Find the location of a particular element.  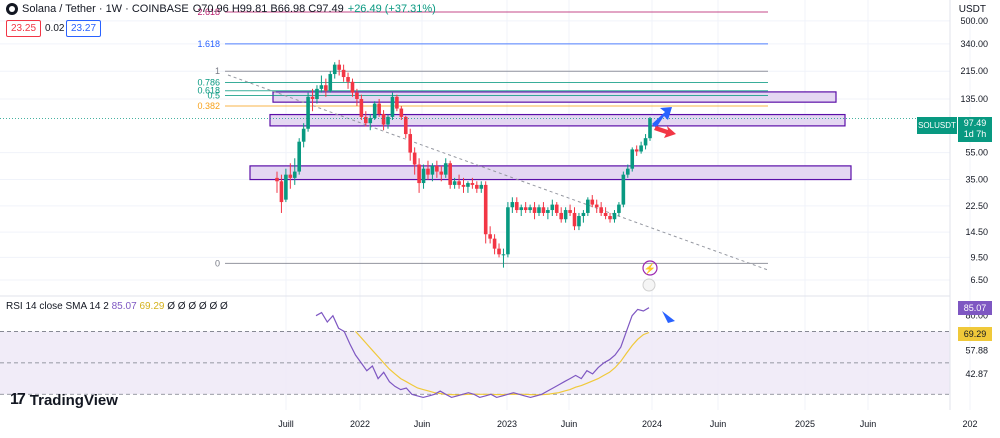

price-tick-label: 22.50 is located at coordinates (976, 206).